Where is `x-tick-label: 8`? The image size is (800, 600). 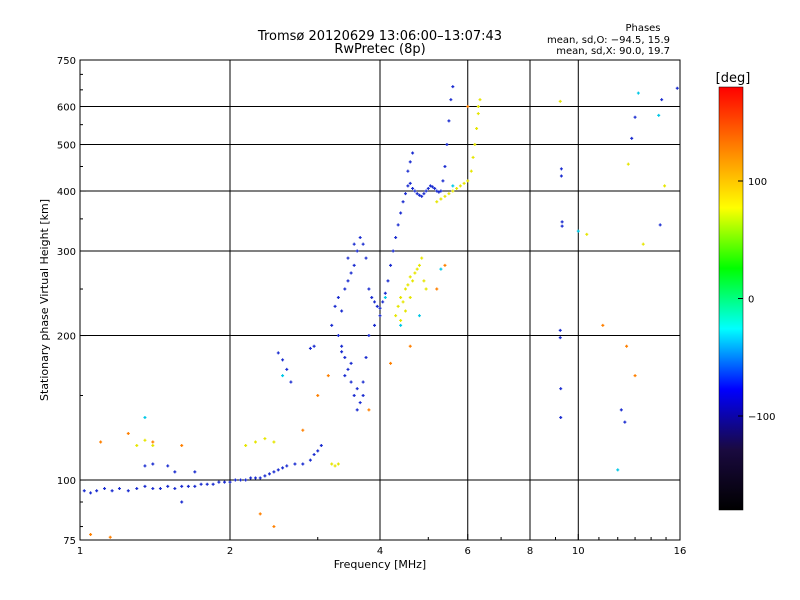 x-tick-label: 8 is located at coordinates (530, 551).